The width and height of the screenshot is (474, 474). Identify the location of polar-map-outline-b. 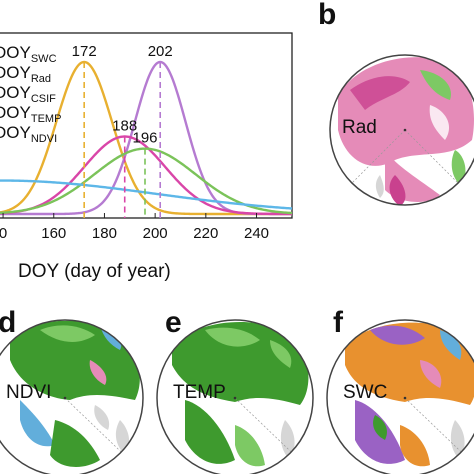
(401, 130).